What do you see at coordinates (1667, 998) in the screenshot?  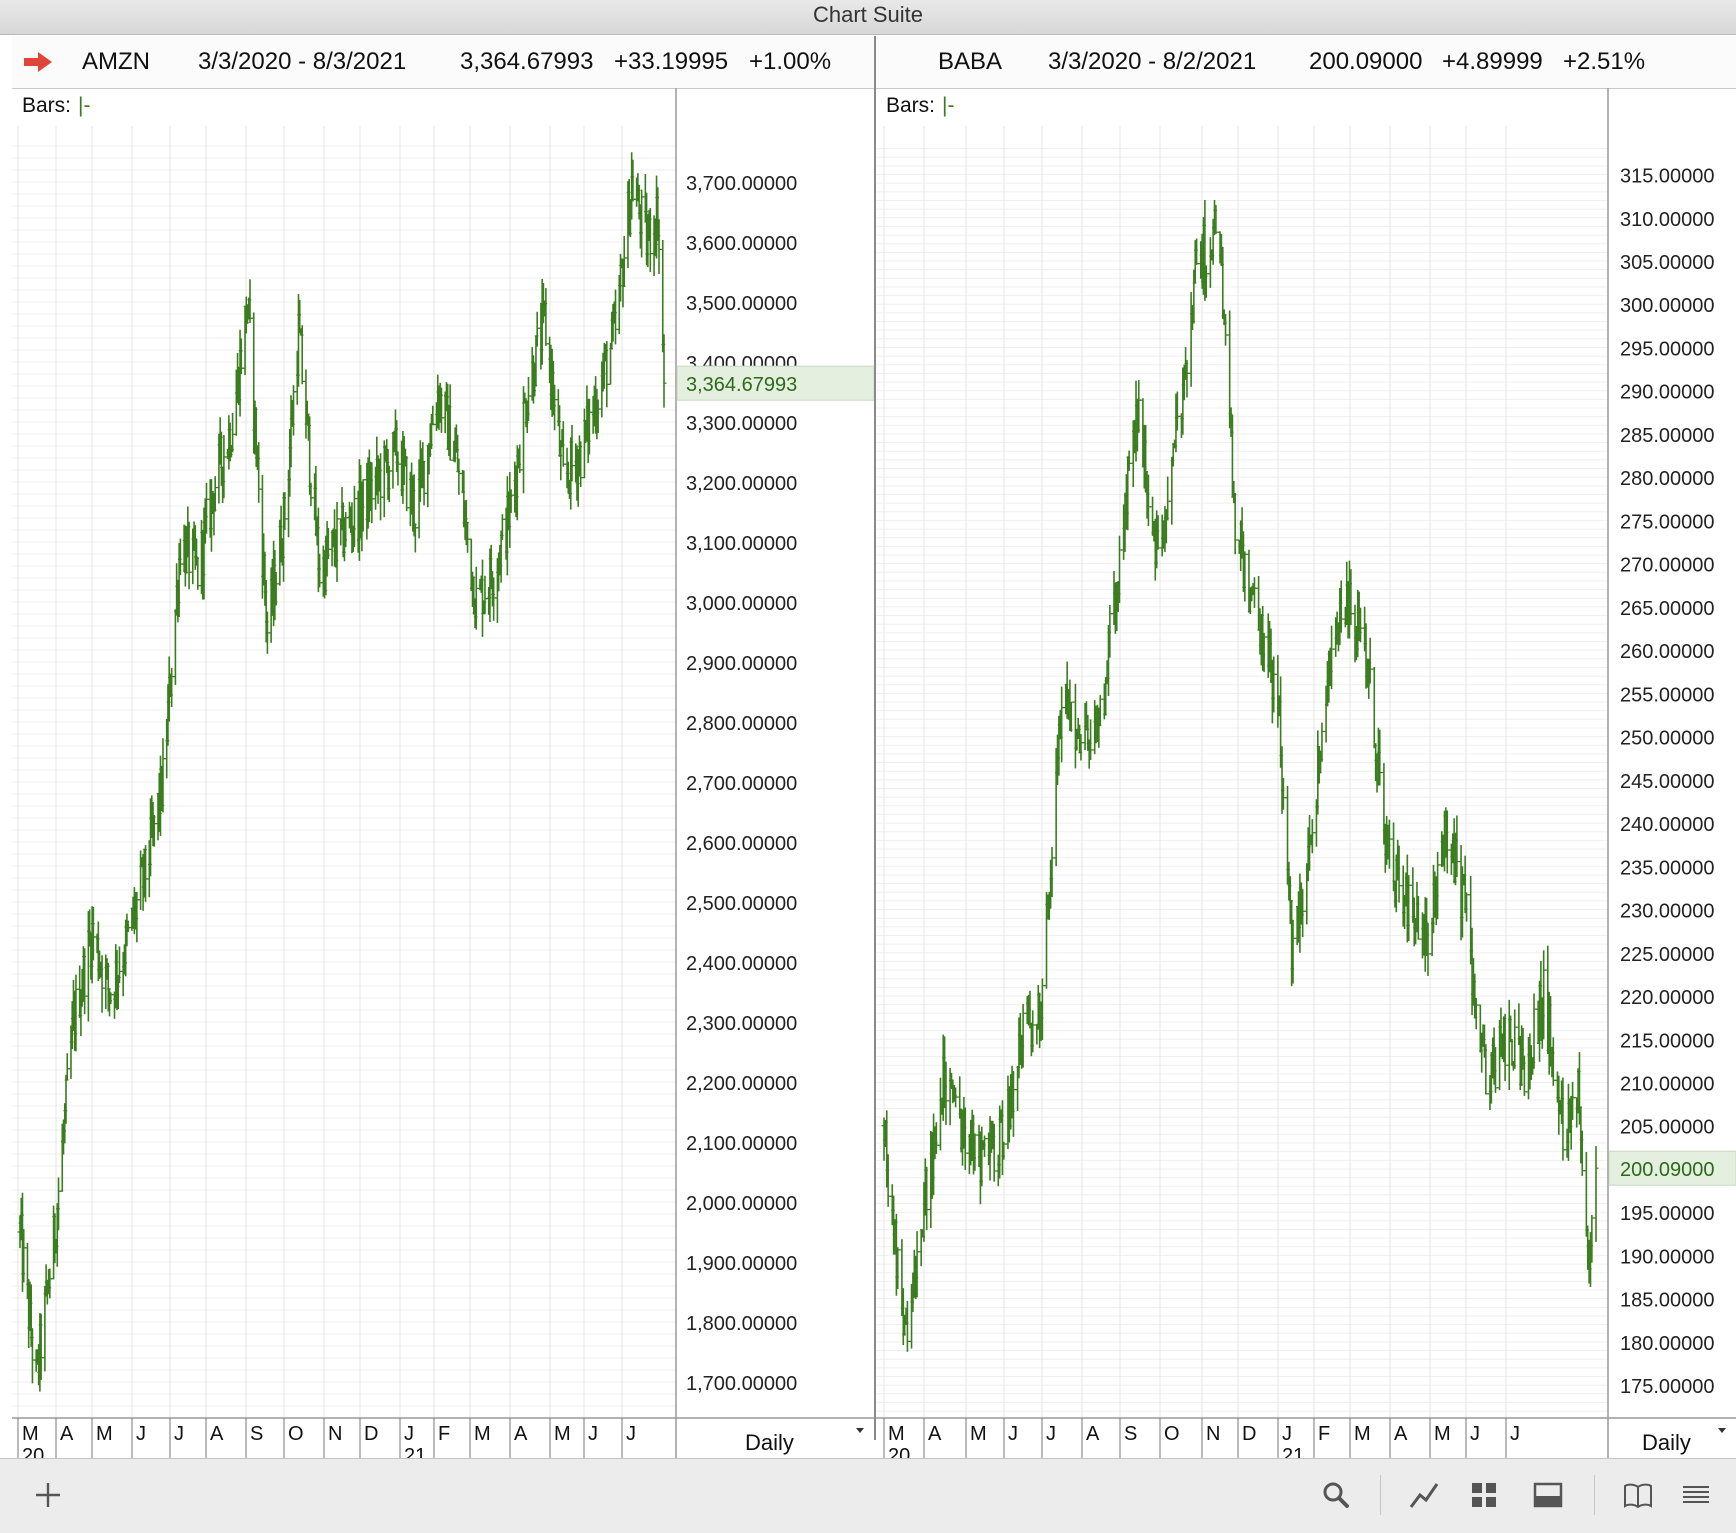 I see `y-tick-label: 220.00000` at bounding box center [1667, 998].